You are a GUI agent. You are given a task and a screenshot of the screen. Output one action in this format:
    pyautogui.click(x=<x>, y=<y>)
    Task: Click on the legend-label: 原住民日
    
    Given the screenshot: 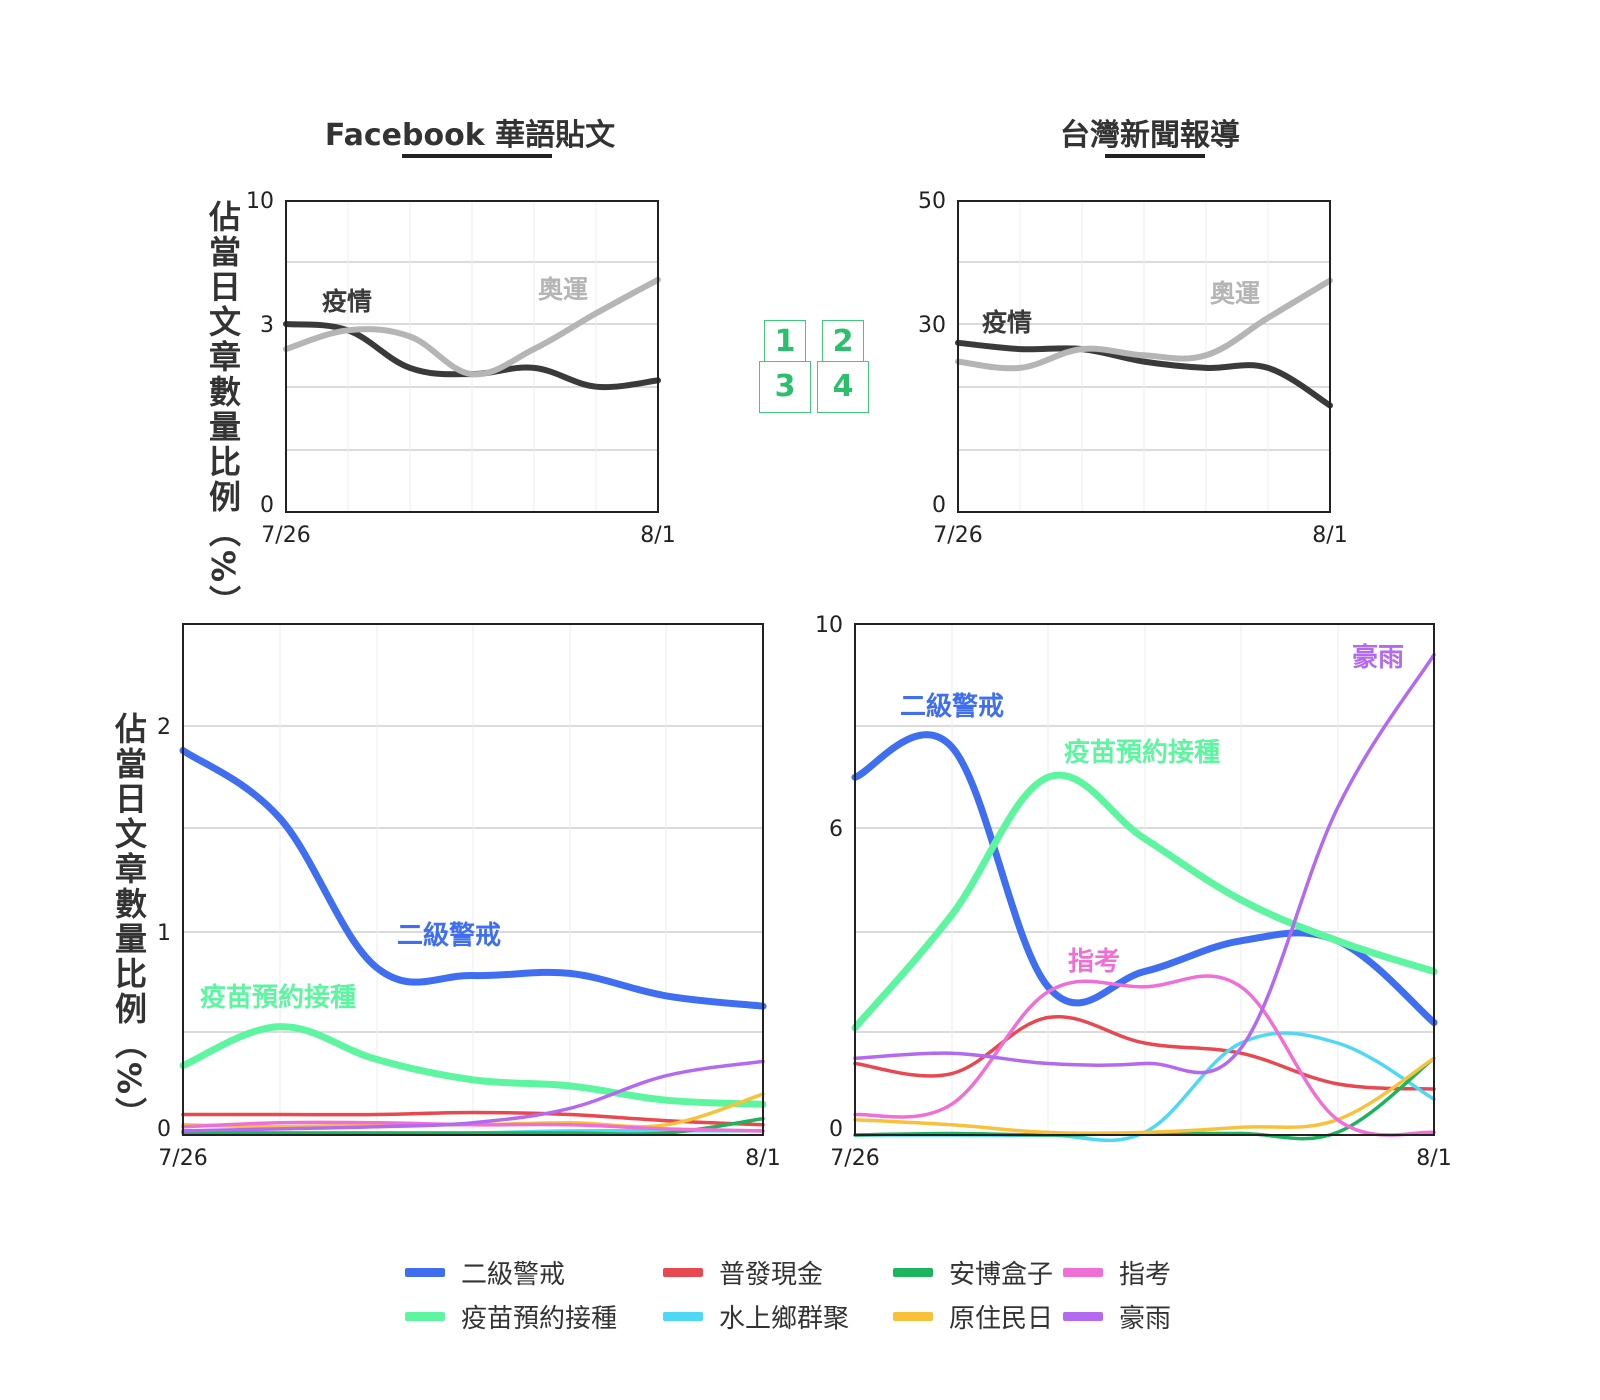 What is the action you would take?
    pyautogui.click(x=1001, y=1318)
    